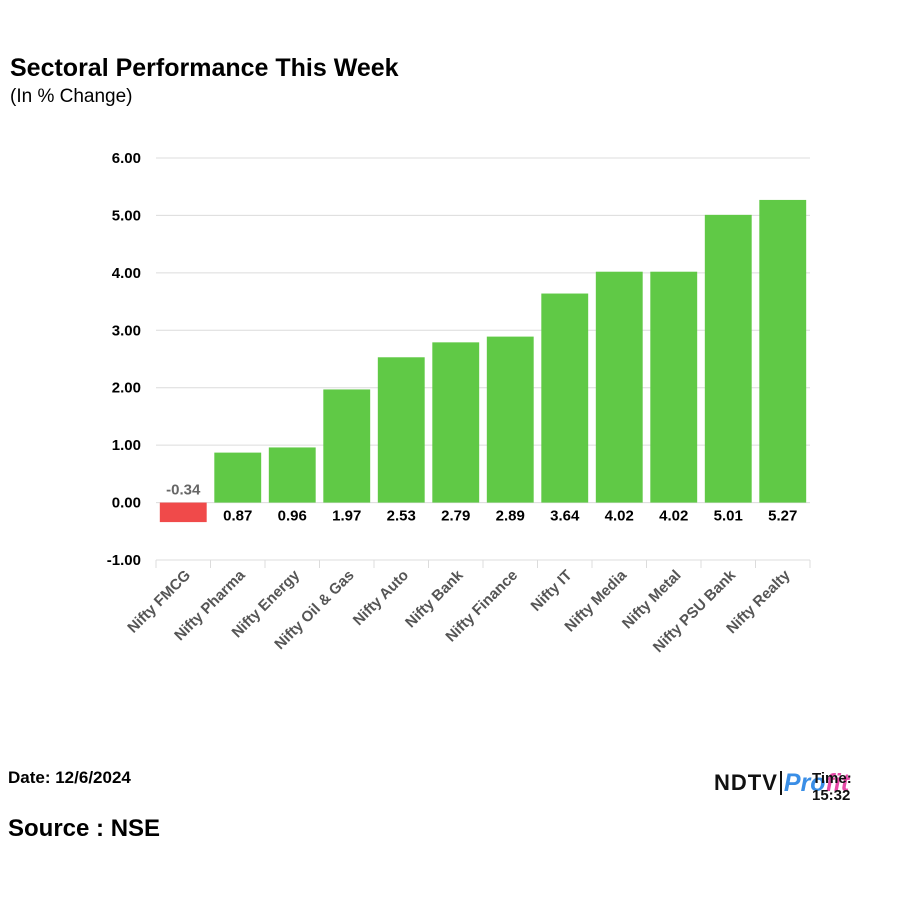 The width and height of the screenshot is (900, 900). Describe the element at coordinates (126, 158) in the screenshot. I see `y-tick-label: 6.00` at that location.